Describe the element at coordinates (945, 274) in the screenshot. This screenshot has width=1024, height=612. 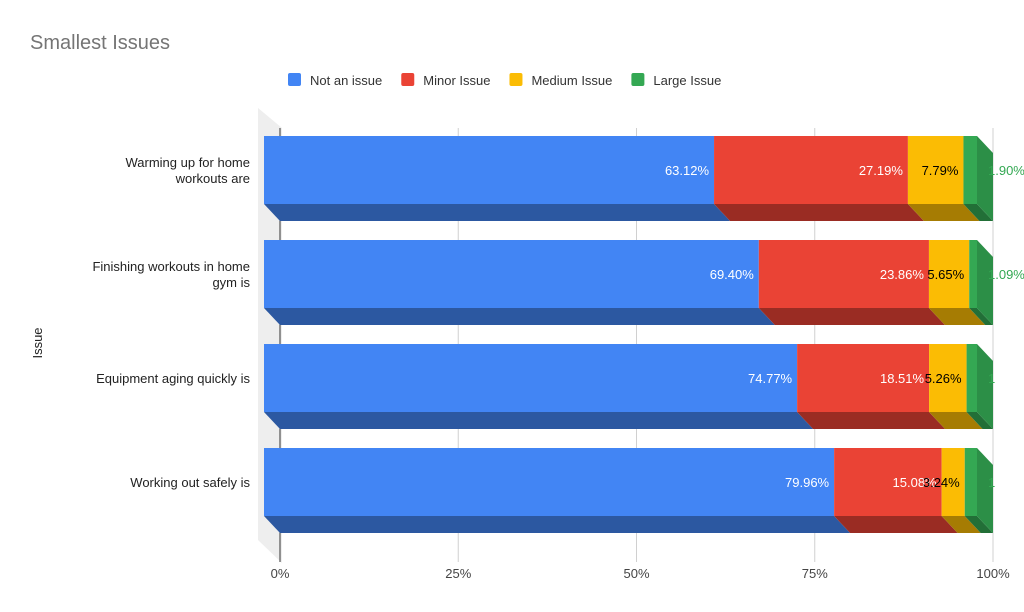
I see `data-label: 5.65%` at that location.